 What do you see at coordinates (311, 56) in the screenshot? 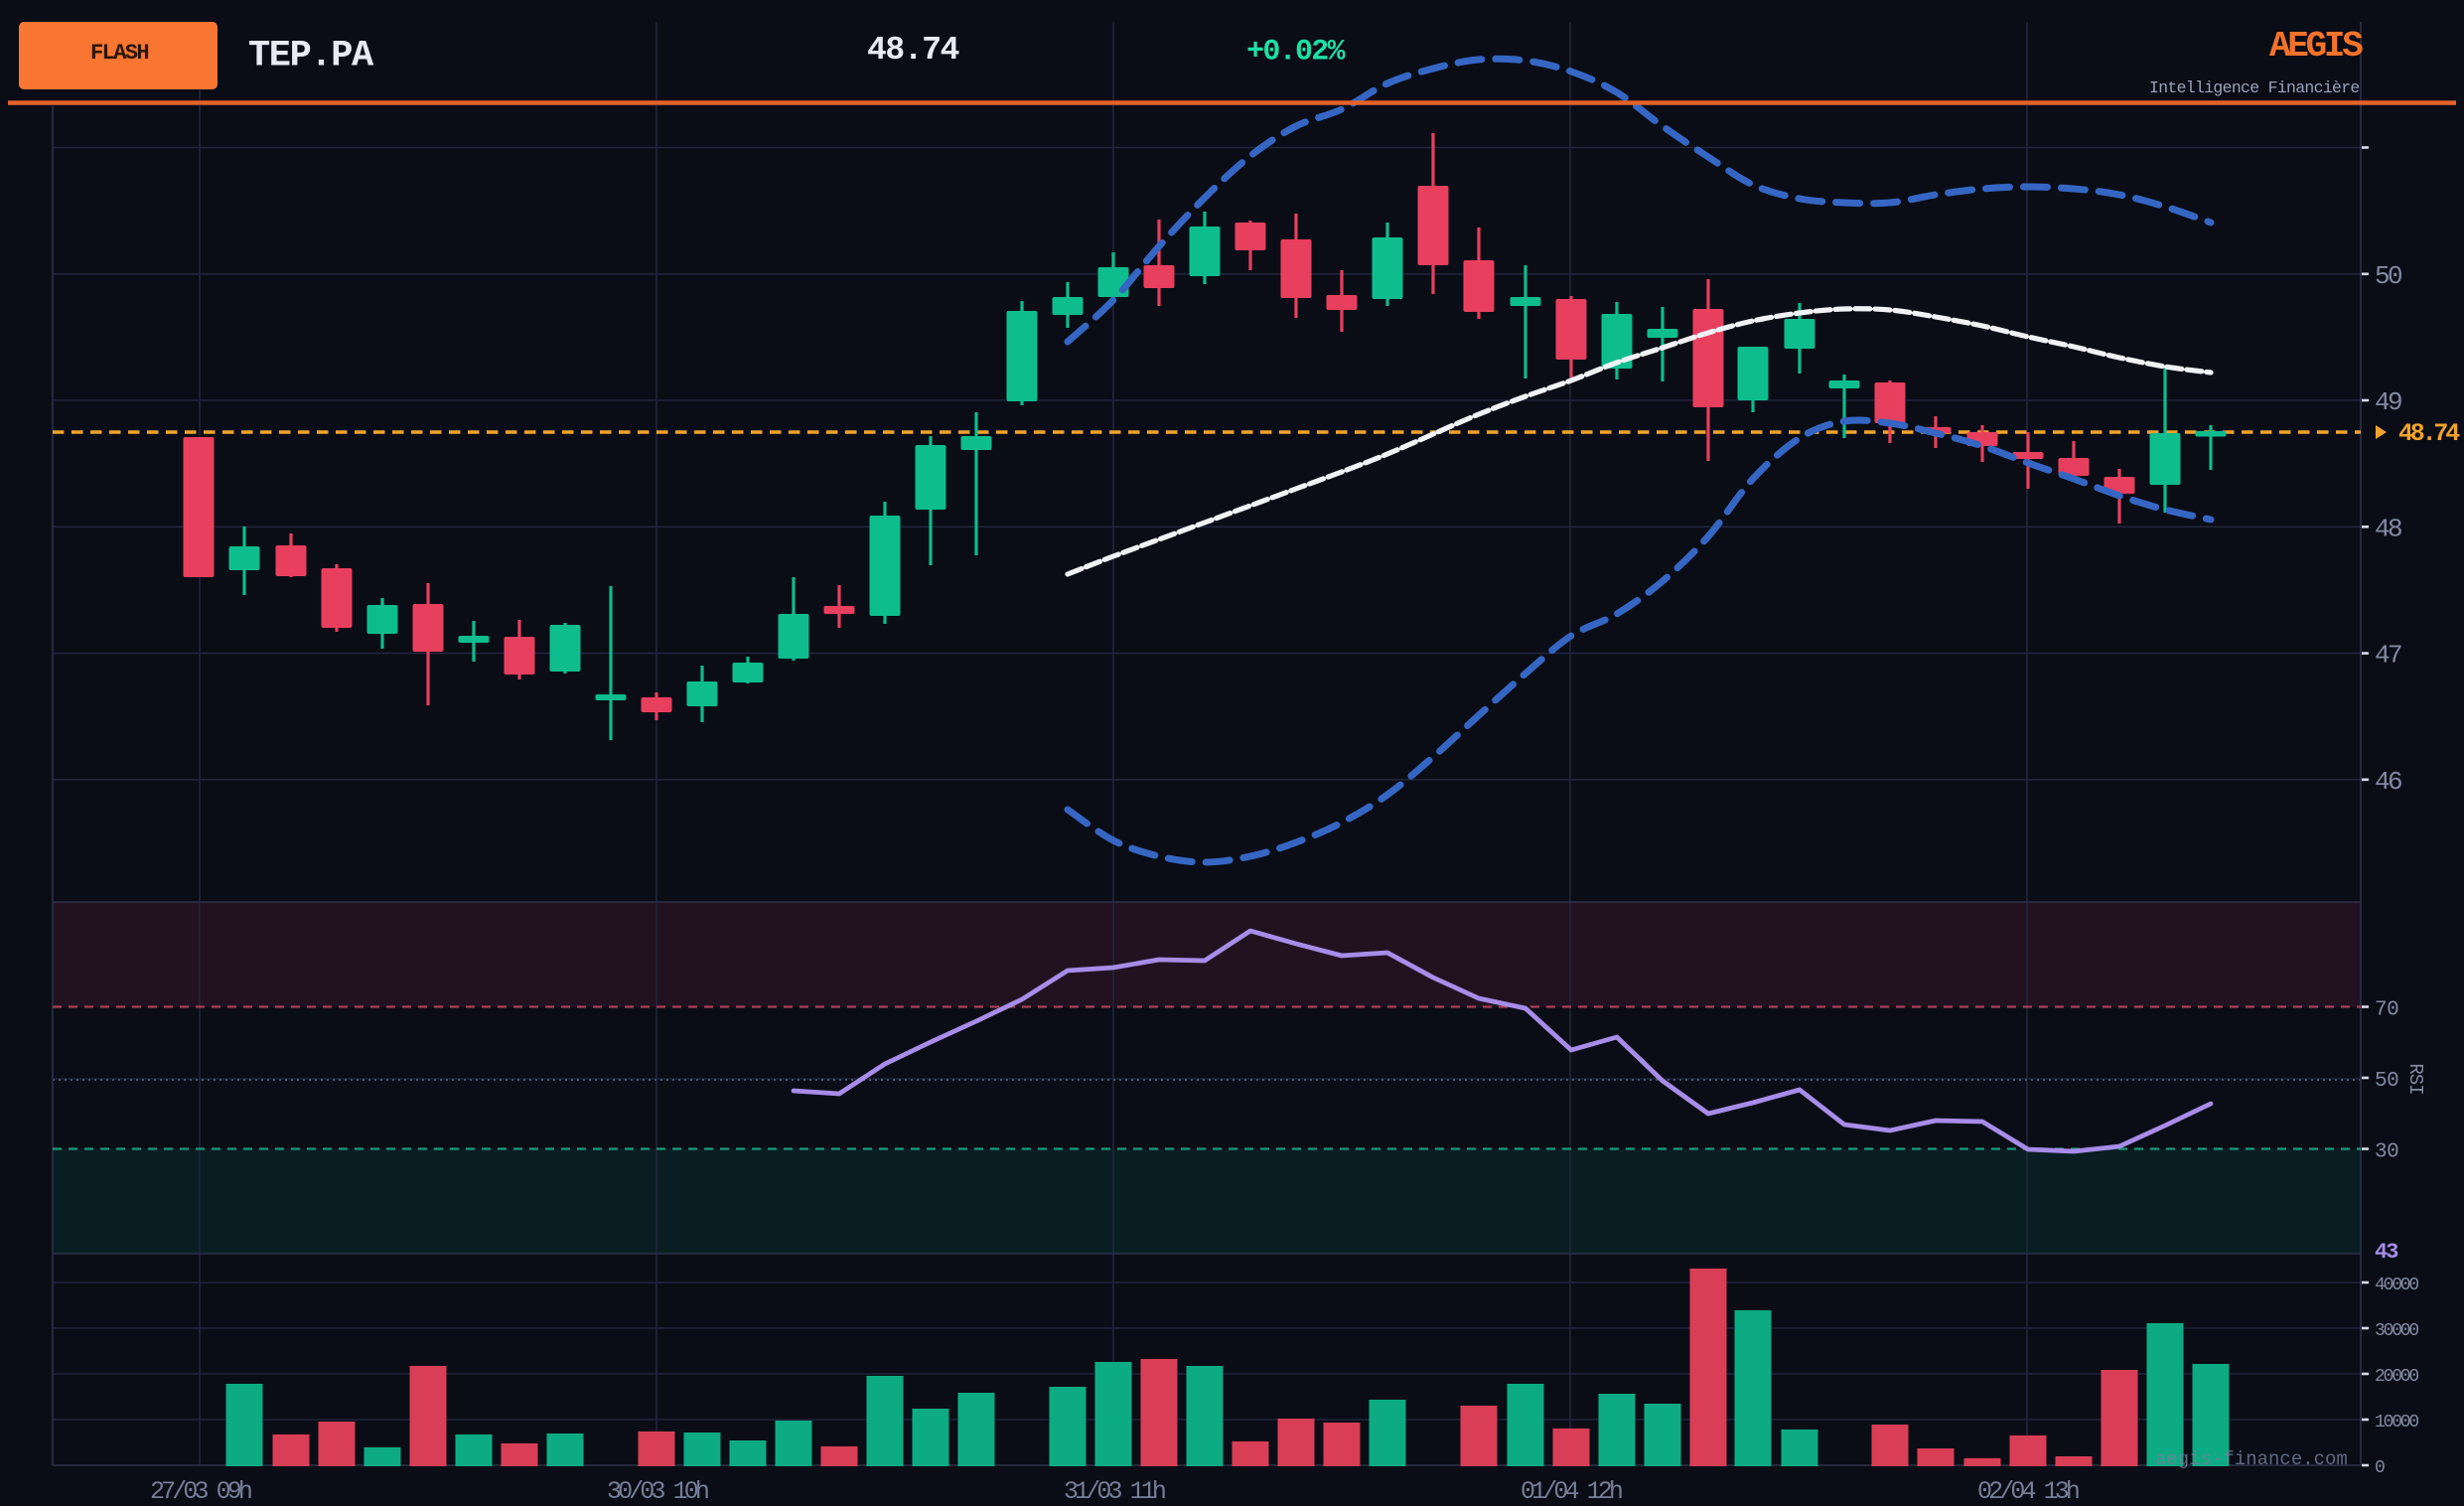
I see `svg-text: TEP.PA` at bounding box center [311, 56].